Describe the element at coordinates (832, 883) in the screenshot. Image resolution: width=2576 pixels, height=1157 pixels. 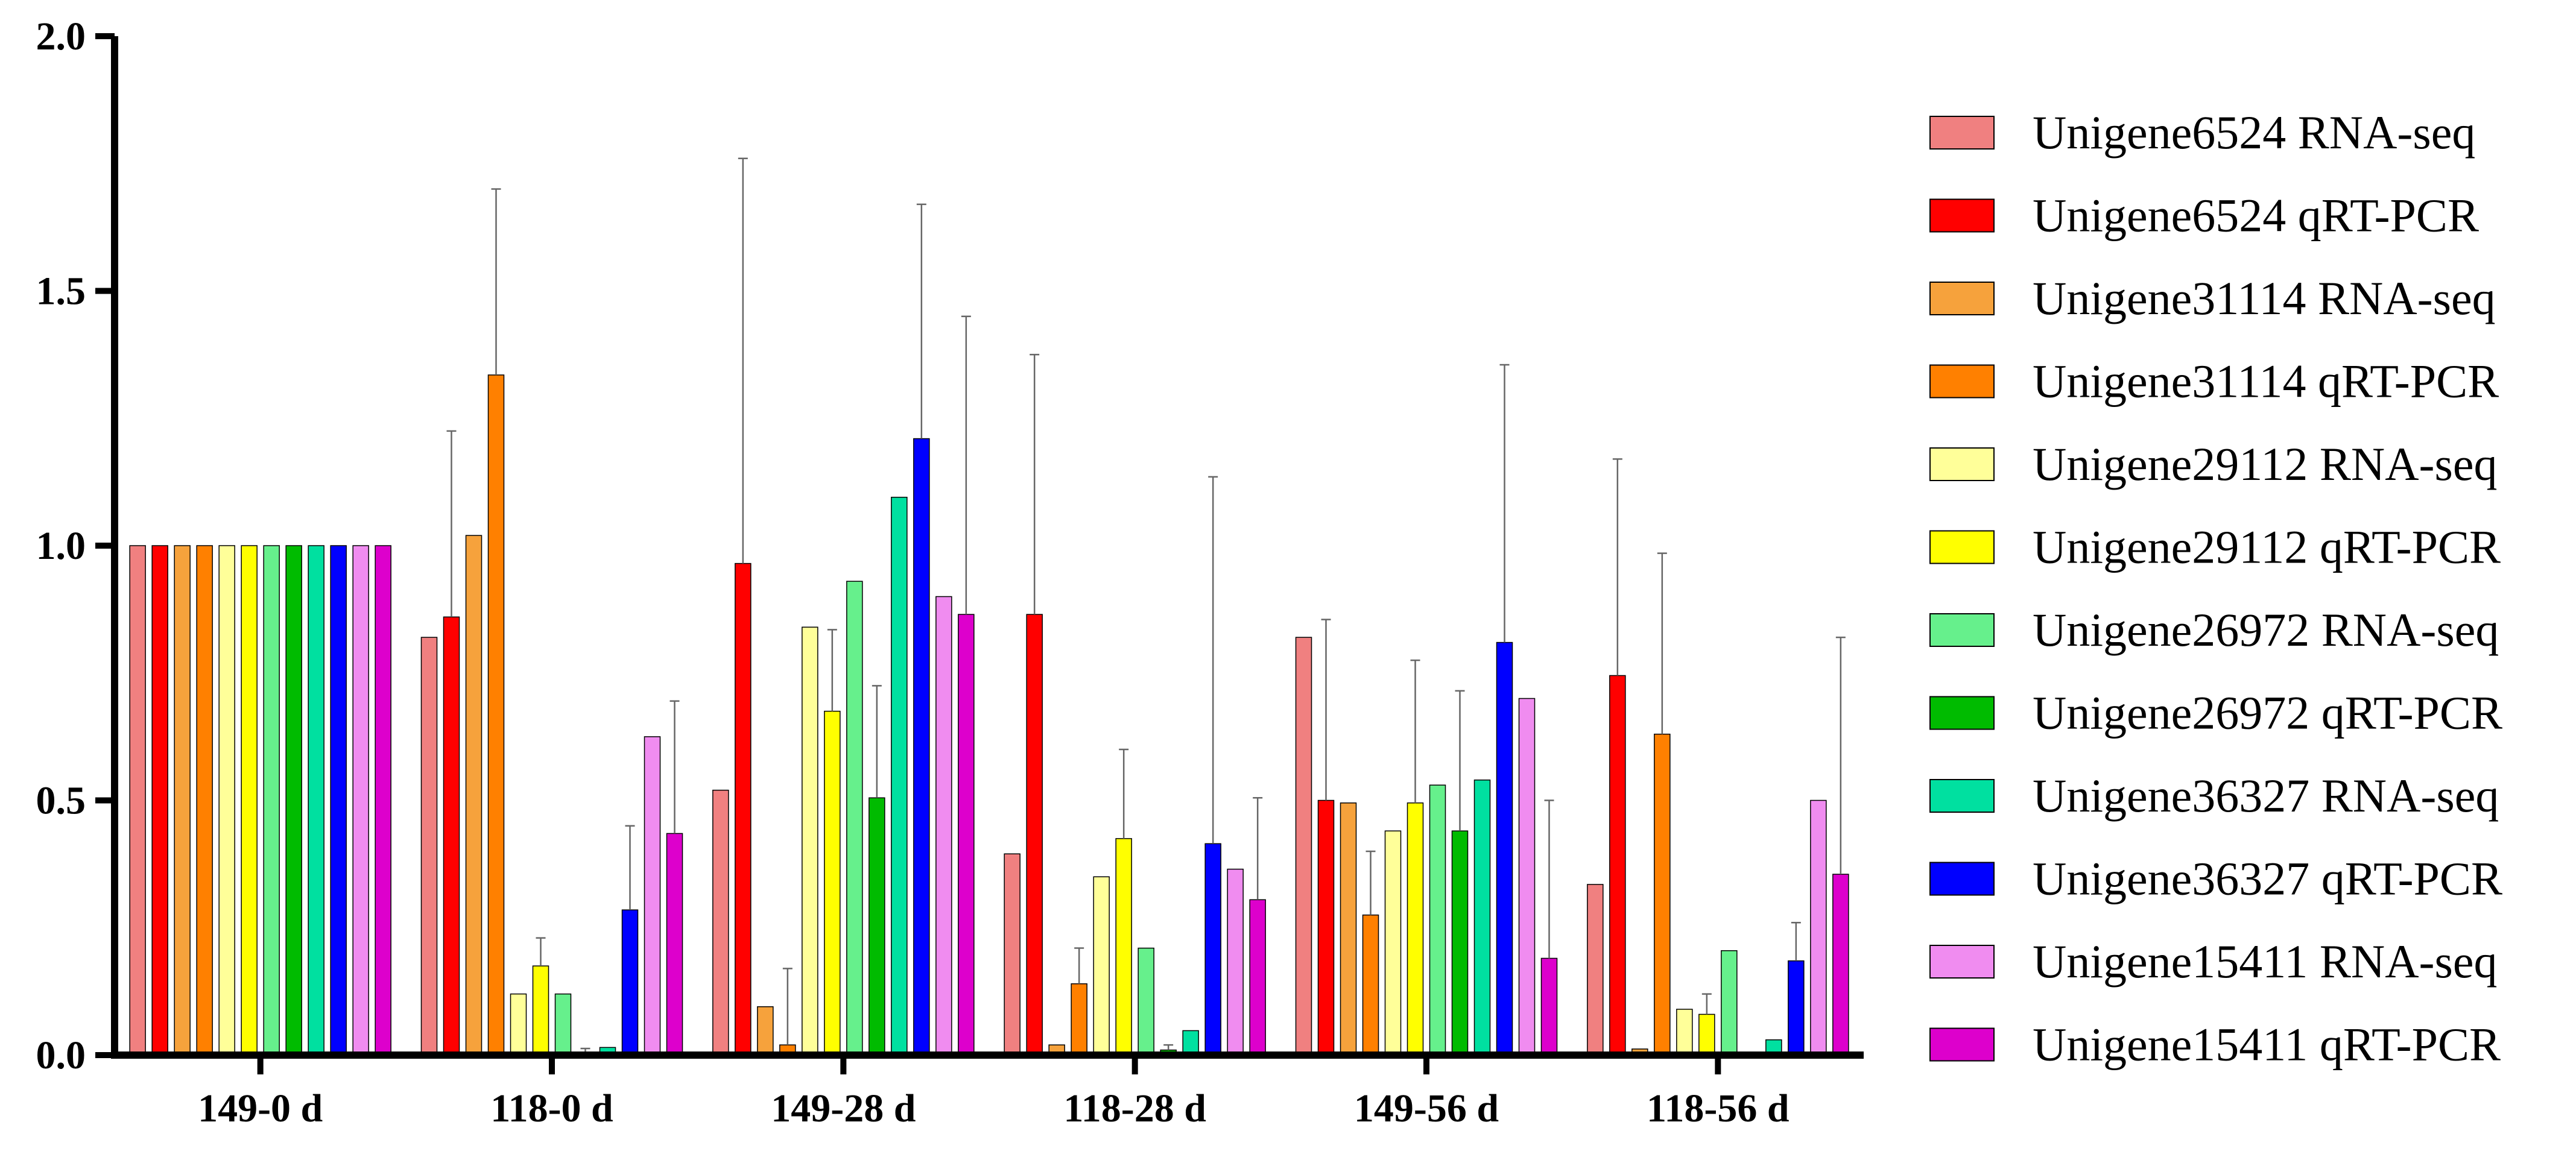
I see `bar-6-149-28-d` at that location.